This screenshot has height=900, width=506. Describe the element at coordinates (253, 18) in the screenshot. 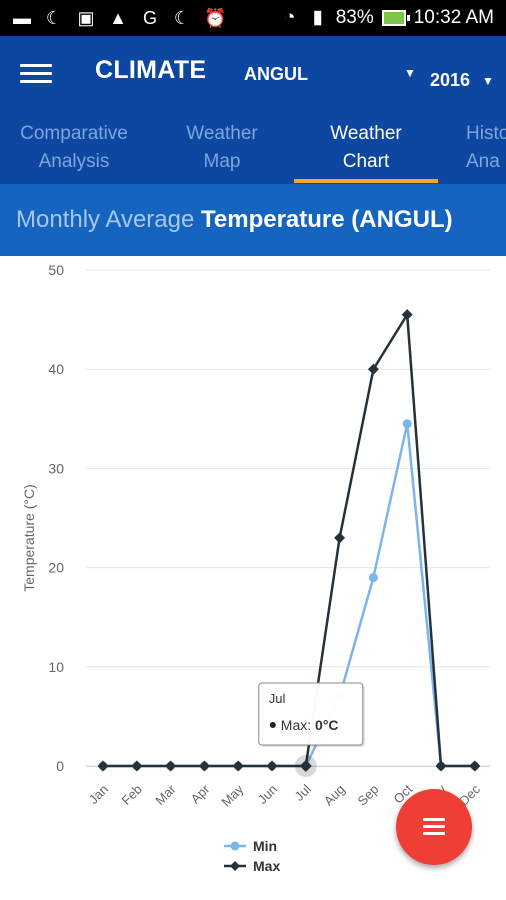

I see `status-bar: ▬ ☾ ▣ ▲ G ☾ ⏰ ◔ ▮ 83% 10:32 AM` at that location.